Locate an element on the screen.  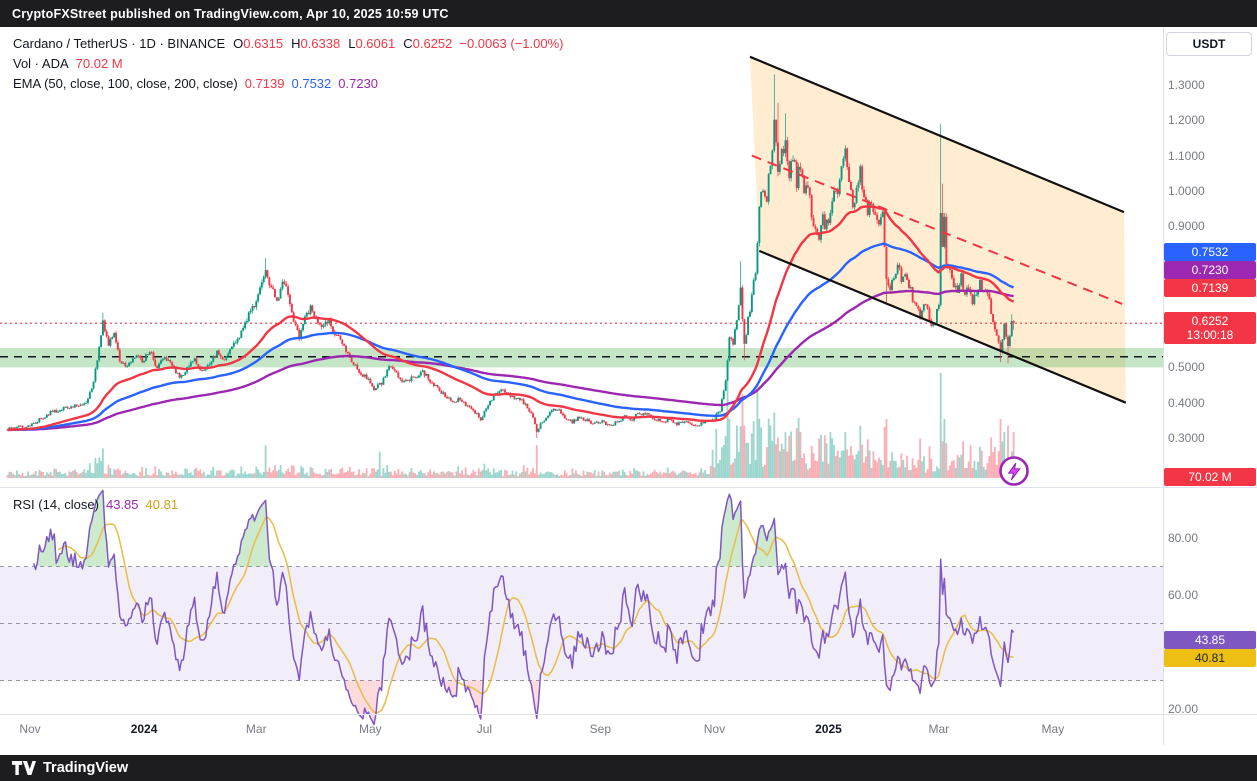
close-value: 0.6252 is located at coordinates (432, 43).